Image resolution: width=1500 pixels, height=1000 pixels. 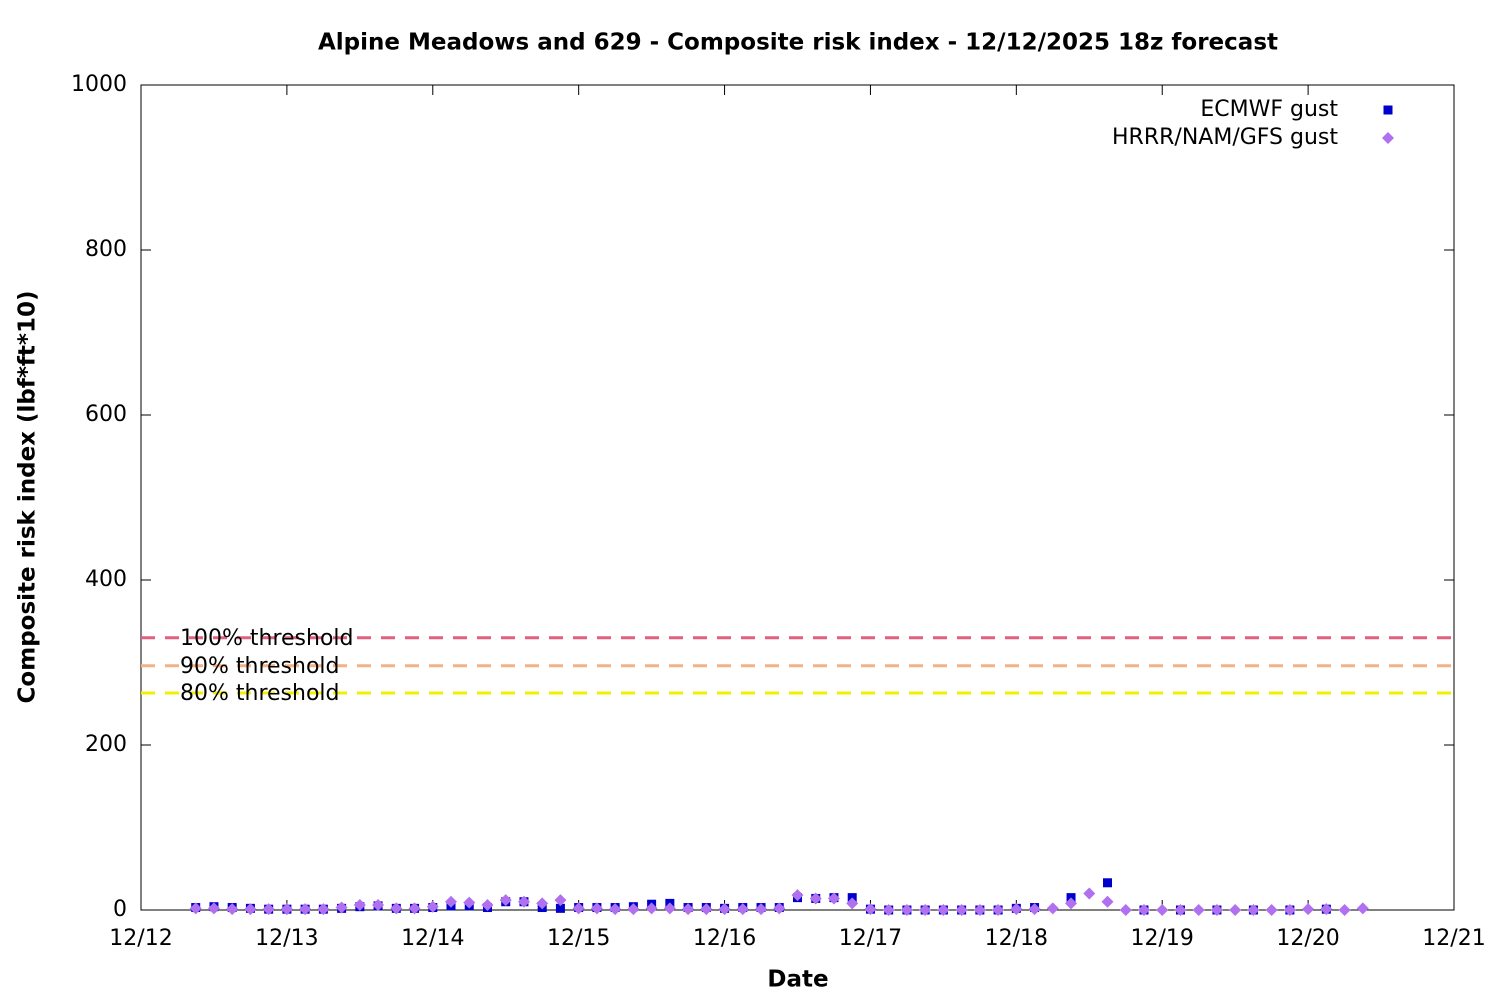 I want to click on y-tick-label: 400, so click(x=106, y=579).